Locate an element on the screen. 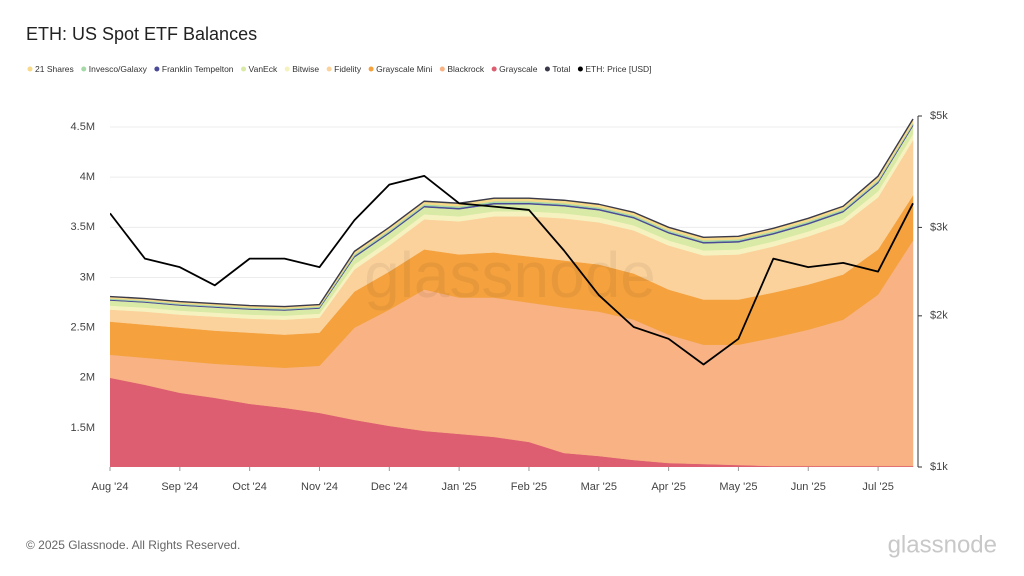 The width and height of the screenshot is (1024, 576). x-tick-label: Dec '24 is located at coordinates (389, 487).